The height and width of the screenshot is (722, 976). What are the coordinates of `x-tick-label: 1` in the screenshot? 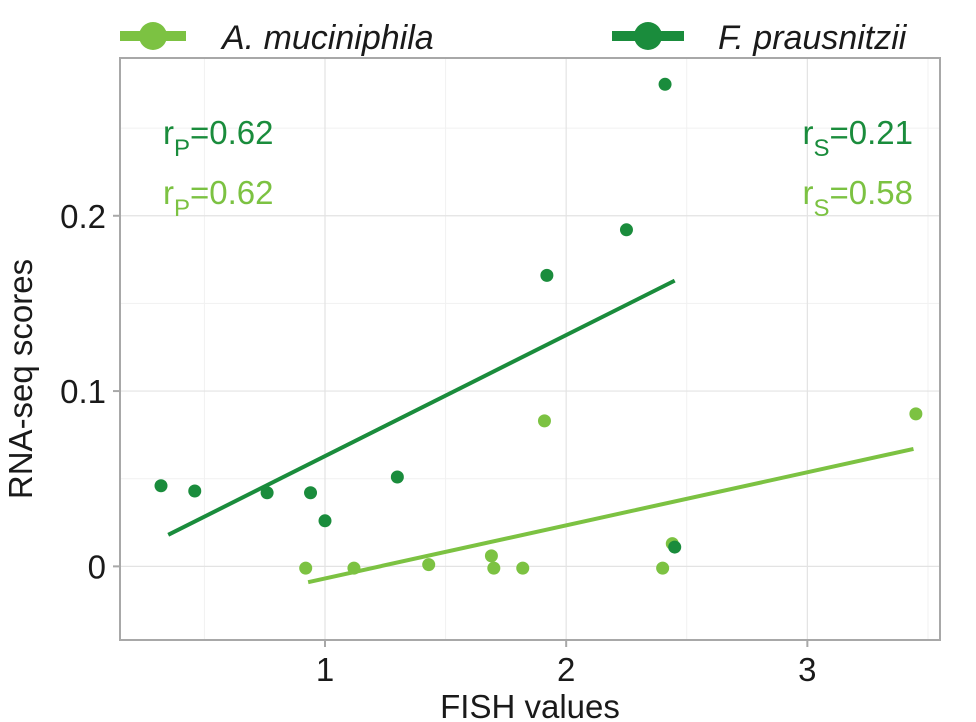 It's located at (325, 669).